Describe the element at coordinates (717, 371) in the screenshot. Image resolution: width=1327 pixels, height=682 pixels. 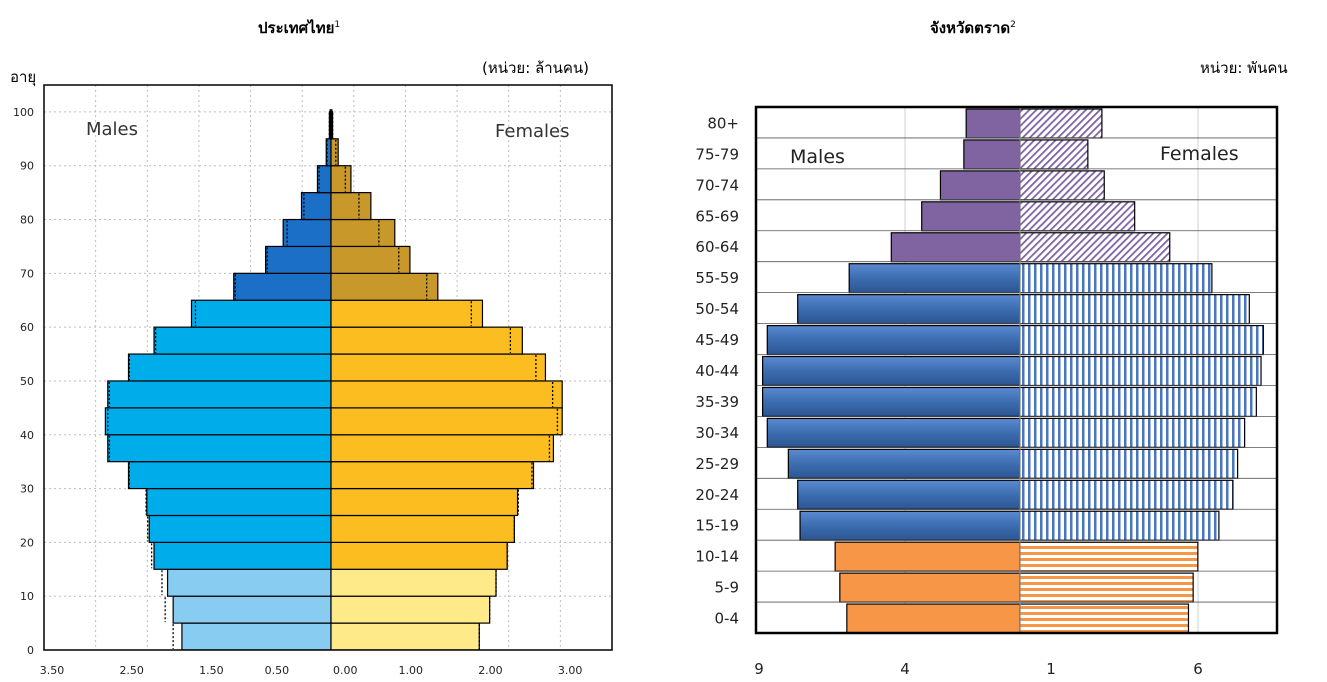
I see `category-label: 40-44` at that location.